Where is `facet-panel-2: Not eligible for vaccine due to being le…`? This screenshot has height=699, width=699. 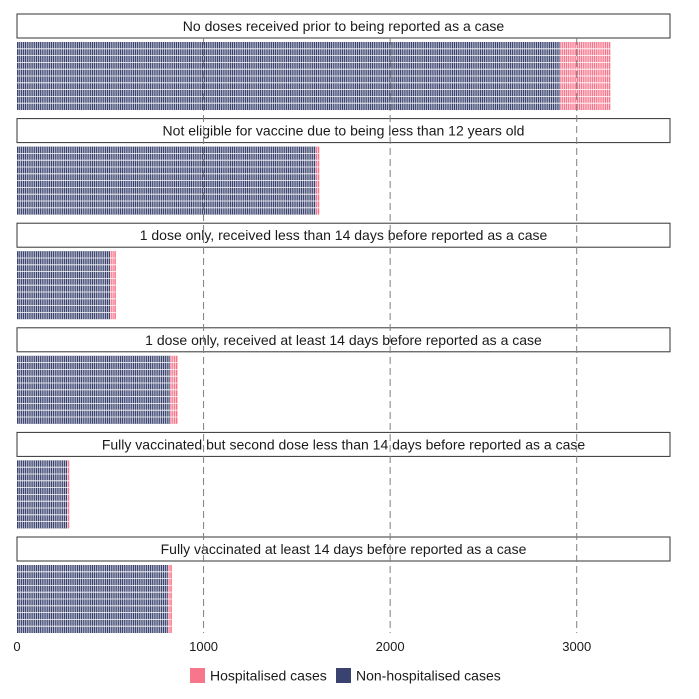
facet-panel-2: Not eligible for vaccine due to being le… is located at coordinates (343, 166).